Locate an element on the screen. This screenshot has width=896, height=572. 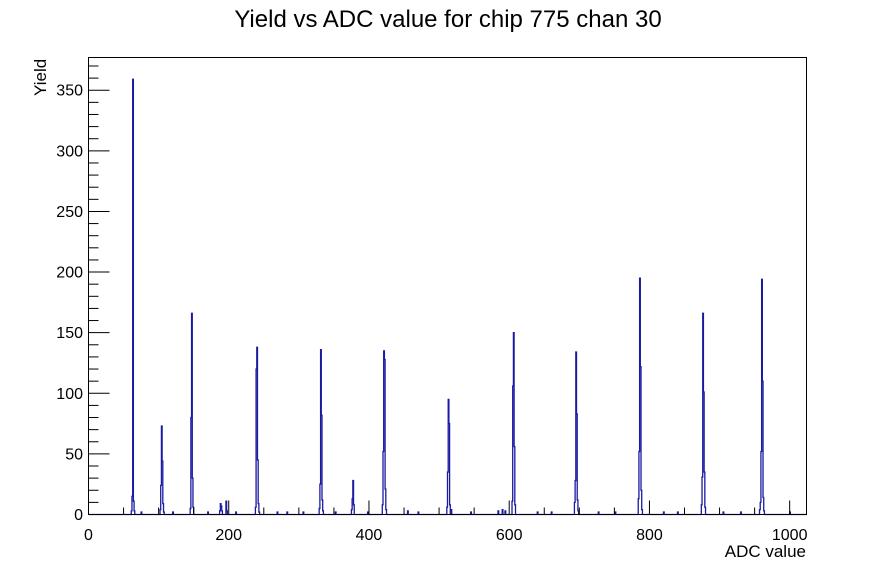
x-tick-label: 400 is located at coordinates (369, 535).